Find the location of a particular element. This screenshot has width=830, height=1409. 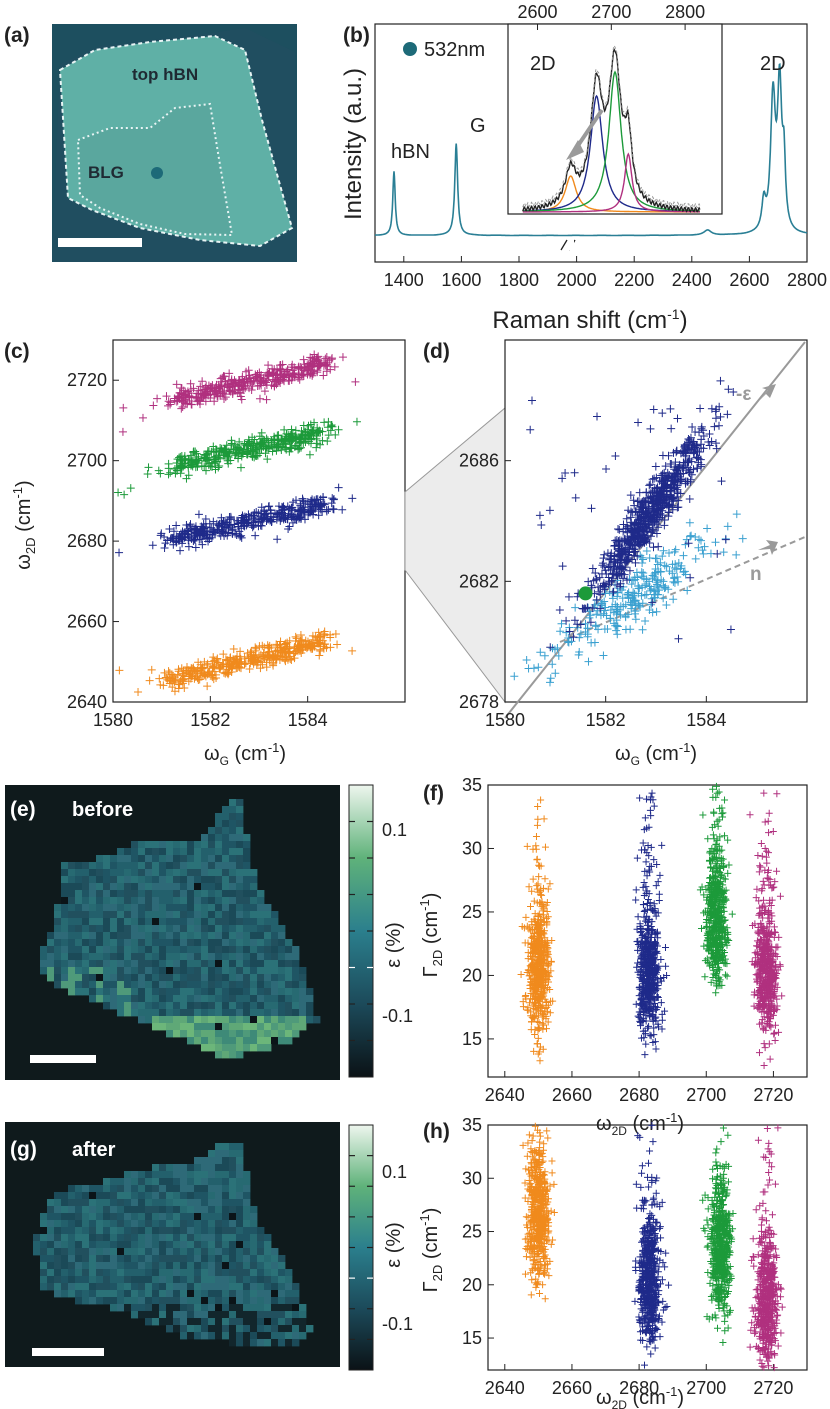

x-tick-label: 1580 is located at coordinates (505, 720).